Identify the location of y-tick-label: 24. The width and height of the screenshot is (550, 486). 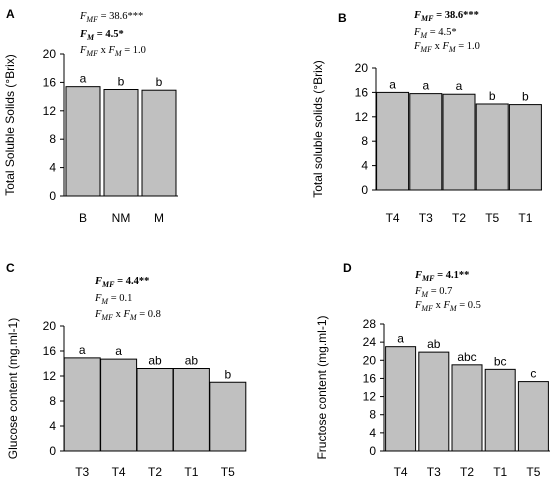
(370, 342).